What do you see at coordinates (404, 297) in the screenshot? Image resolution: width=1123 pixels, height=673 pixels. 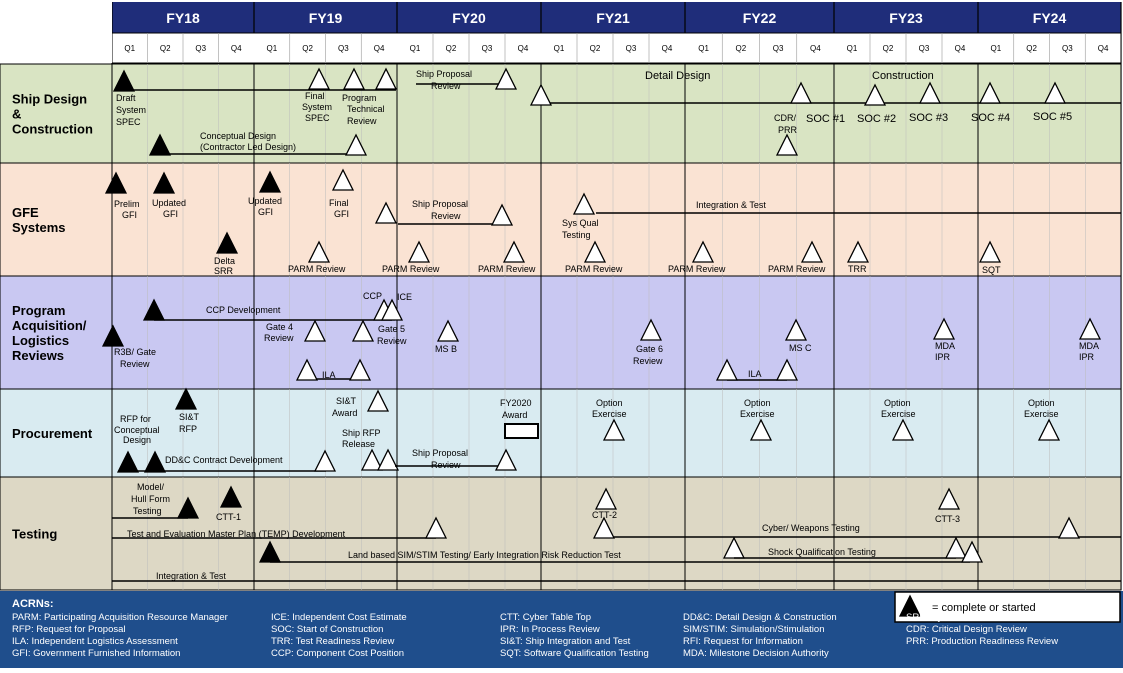 I see `label: ICE` at bounding box center [404, 297].